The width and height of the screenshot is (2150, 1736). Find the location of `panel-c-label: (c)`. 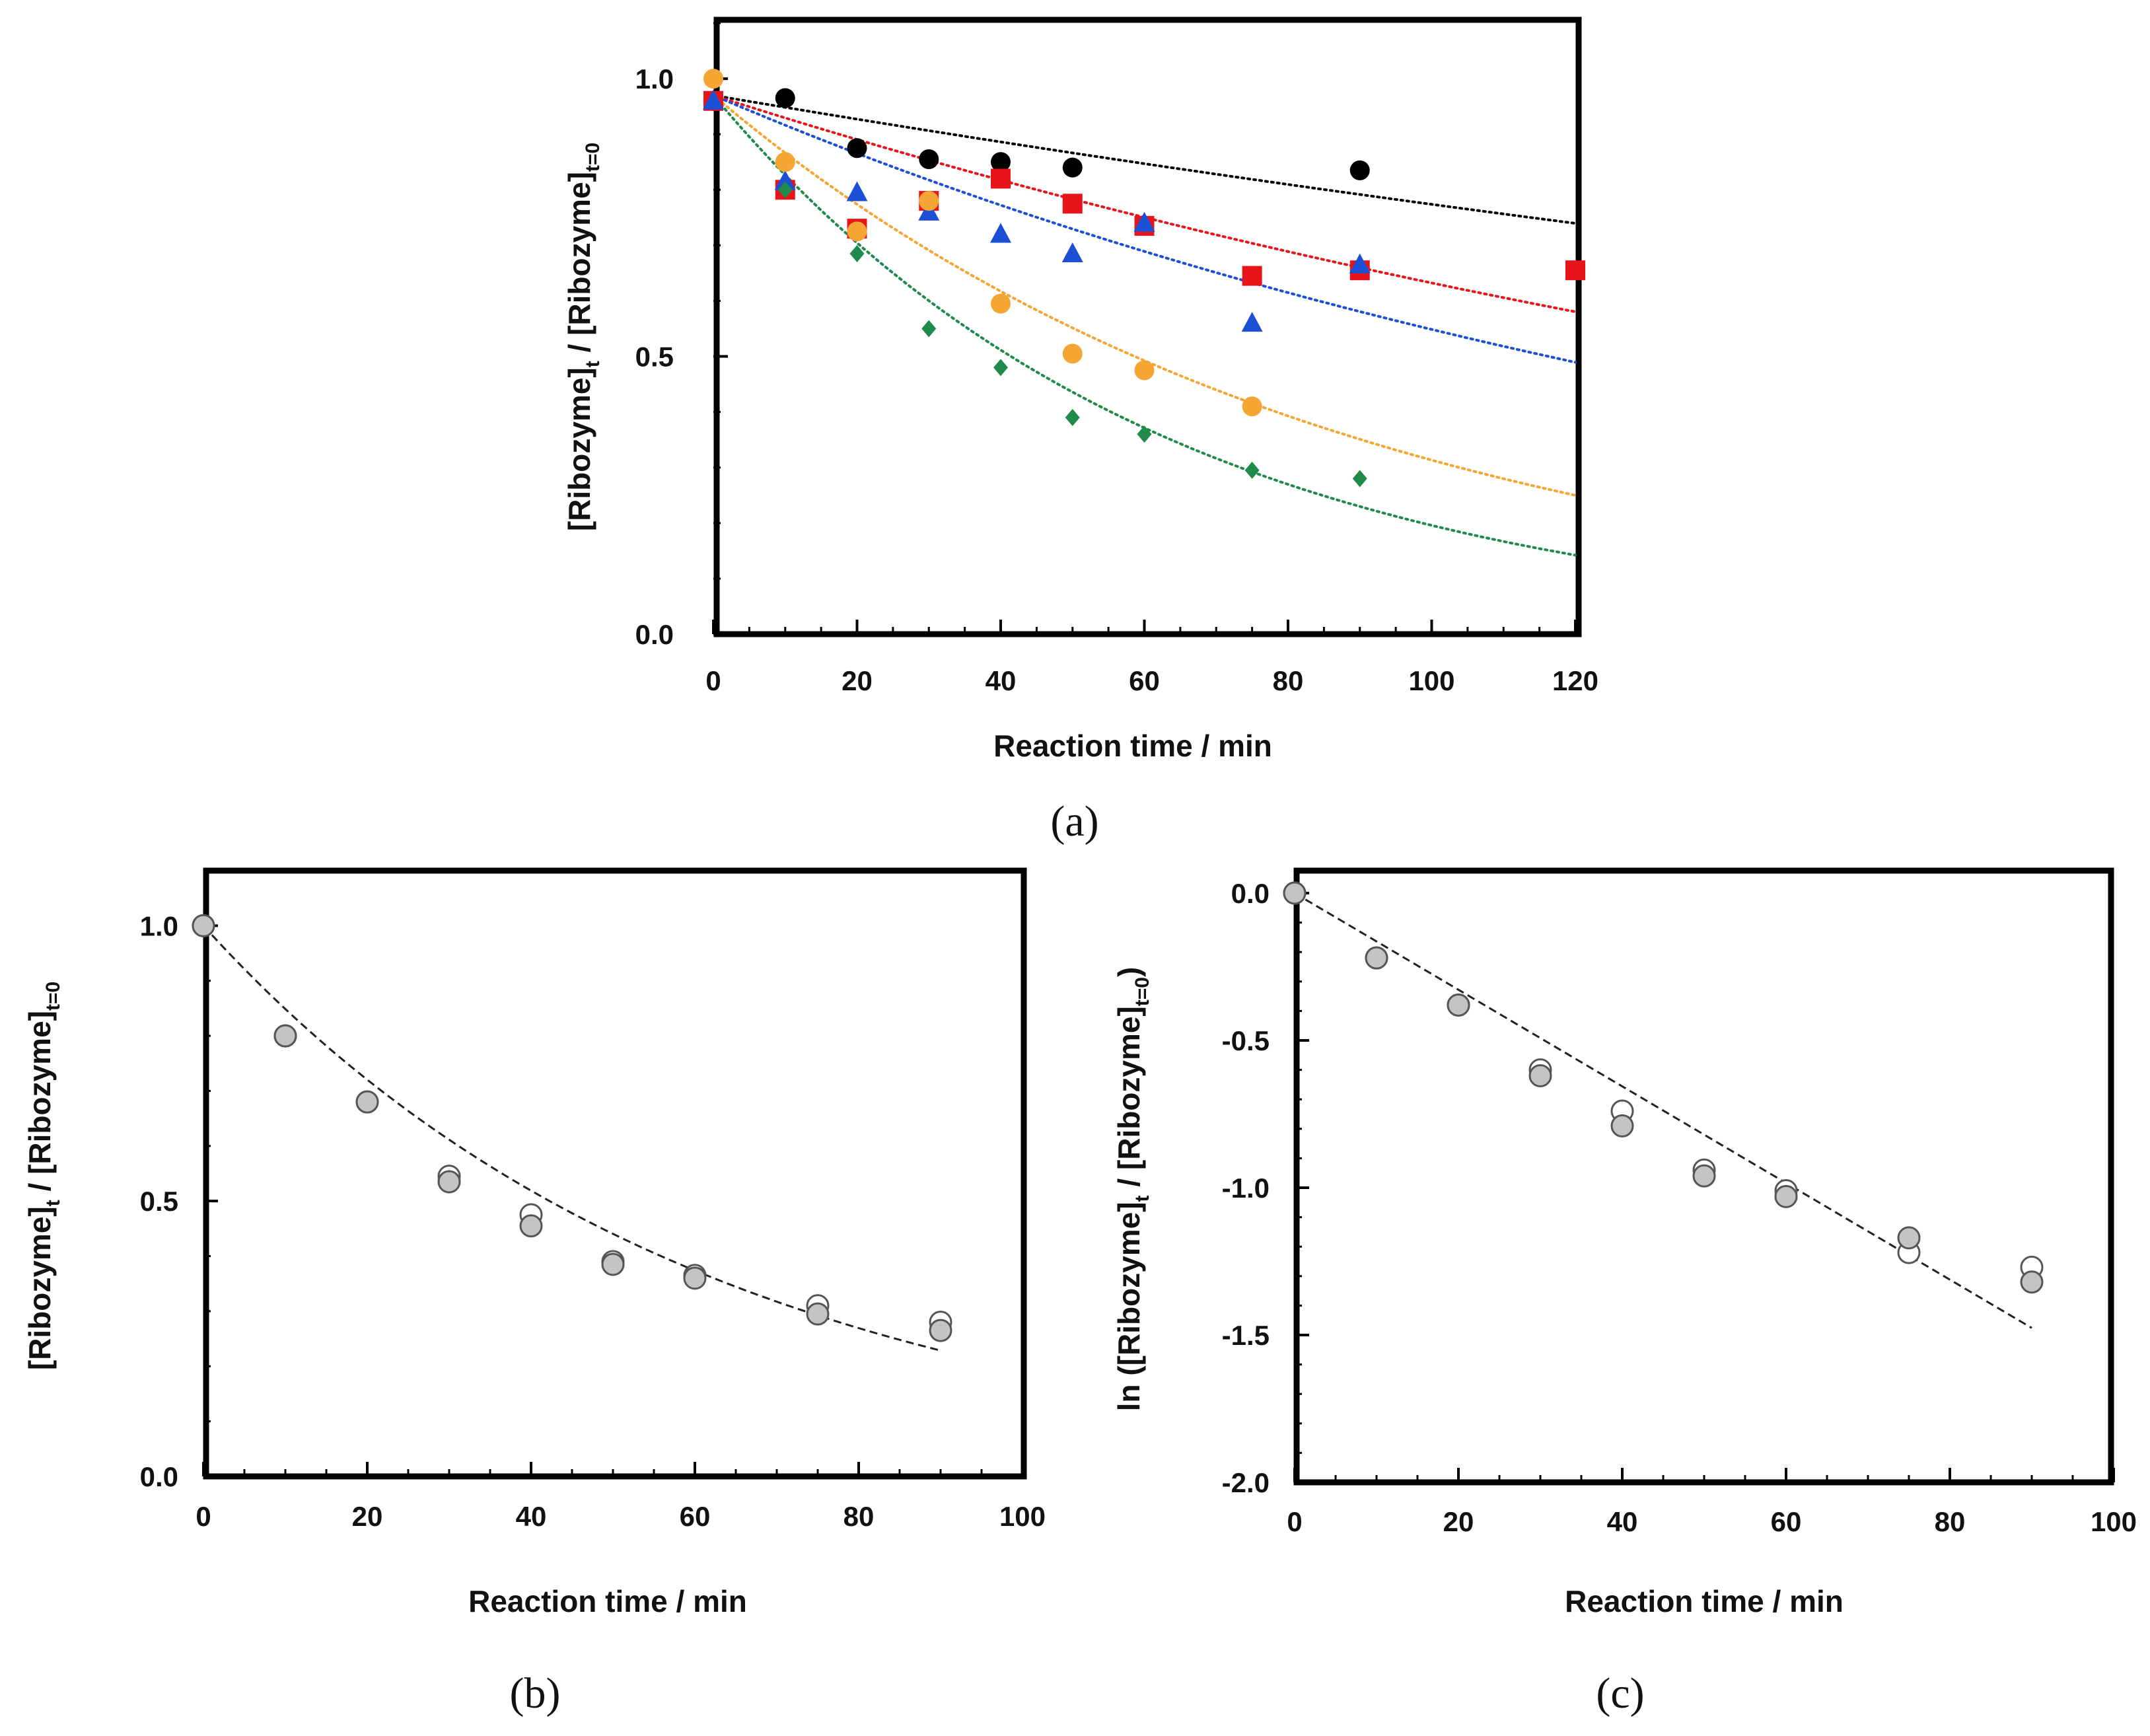

panel-c-label: (c) is located at coordinates (1620, 1693).